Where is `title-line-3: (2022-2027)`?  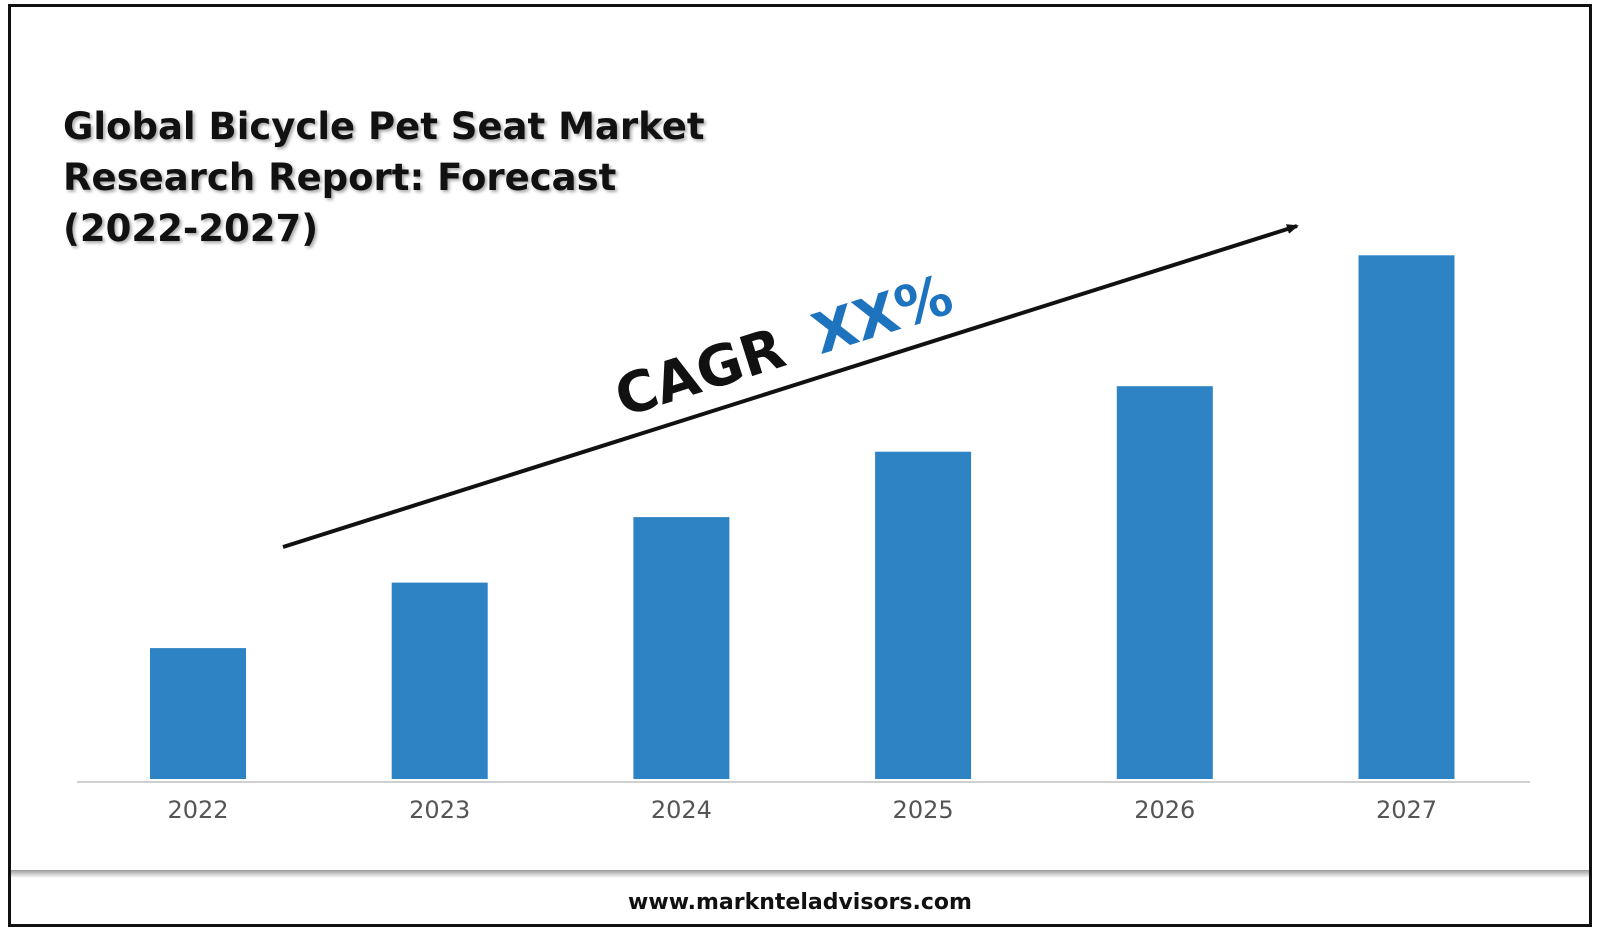
title-line-3: (2022-2027) is located at coordinates (191, 228).